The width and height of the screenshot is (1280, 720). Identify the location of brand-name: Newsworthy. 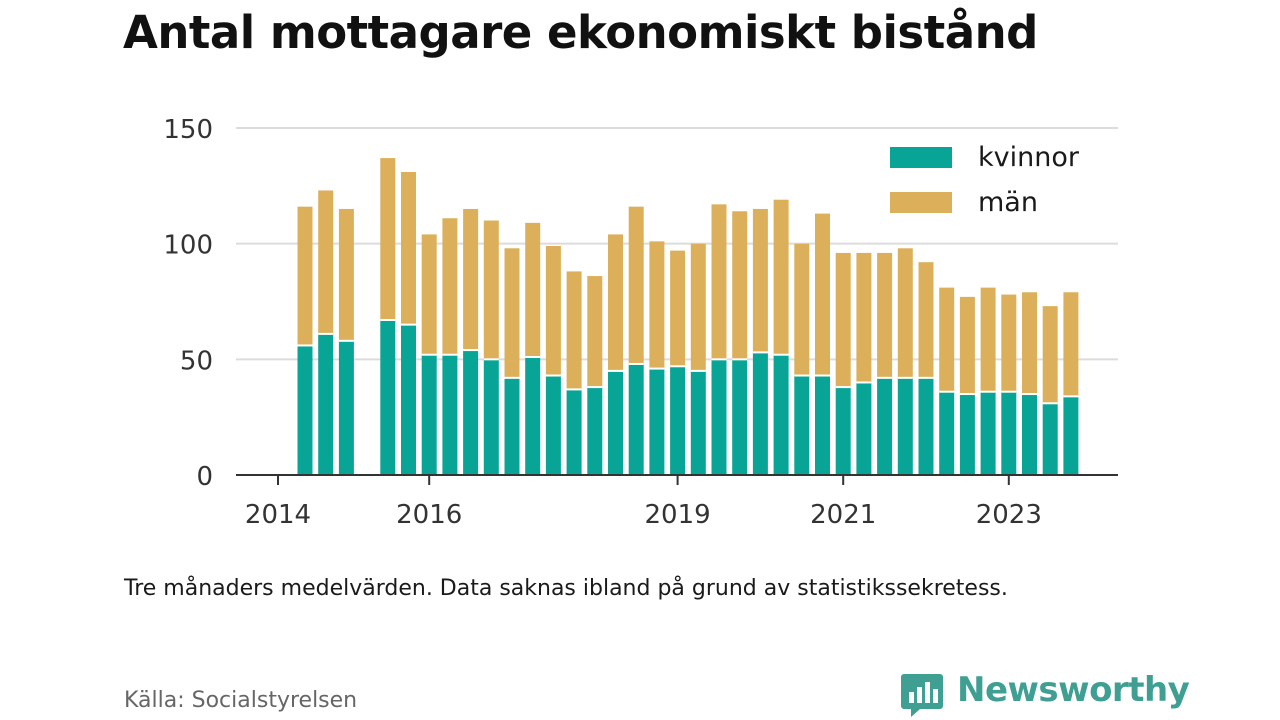
(1073, 690).